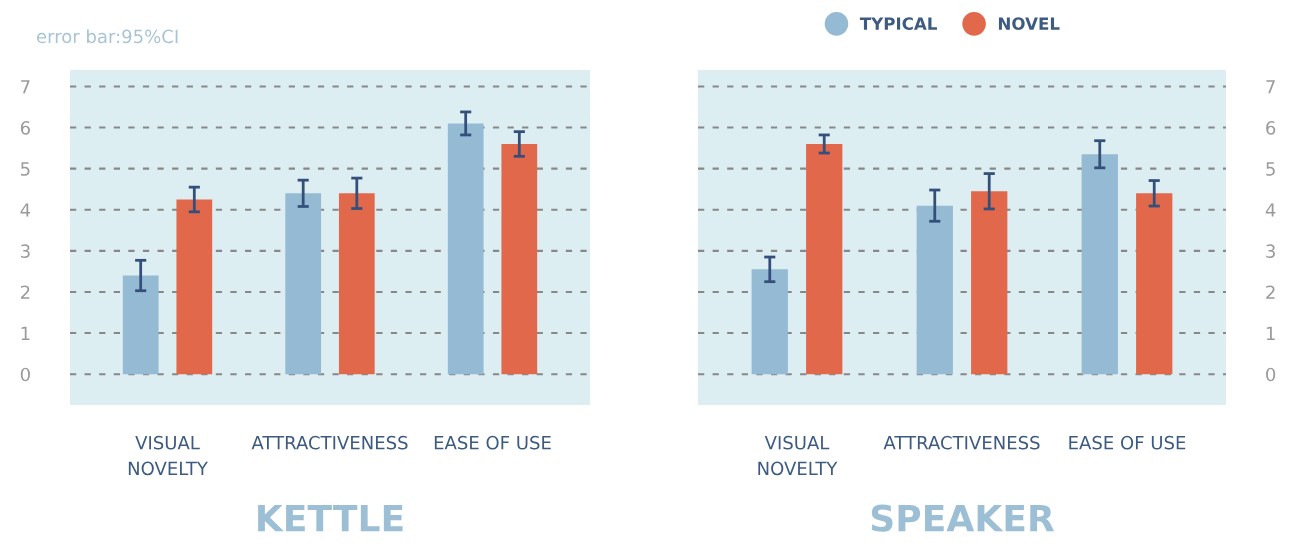 The width and height of the screenshot is (1306, 559). What do you see at coordinates (330, 518) in the screenshot?
I see `text: KETTLE` at bounding box center [330, 518].